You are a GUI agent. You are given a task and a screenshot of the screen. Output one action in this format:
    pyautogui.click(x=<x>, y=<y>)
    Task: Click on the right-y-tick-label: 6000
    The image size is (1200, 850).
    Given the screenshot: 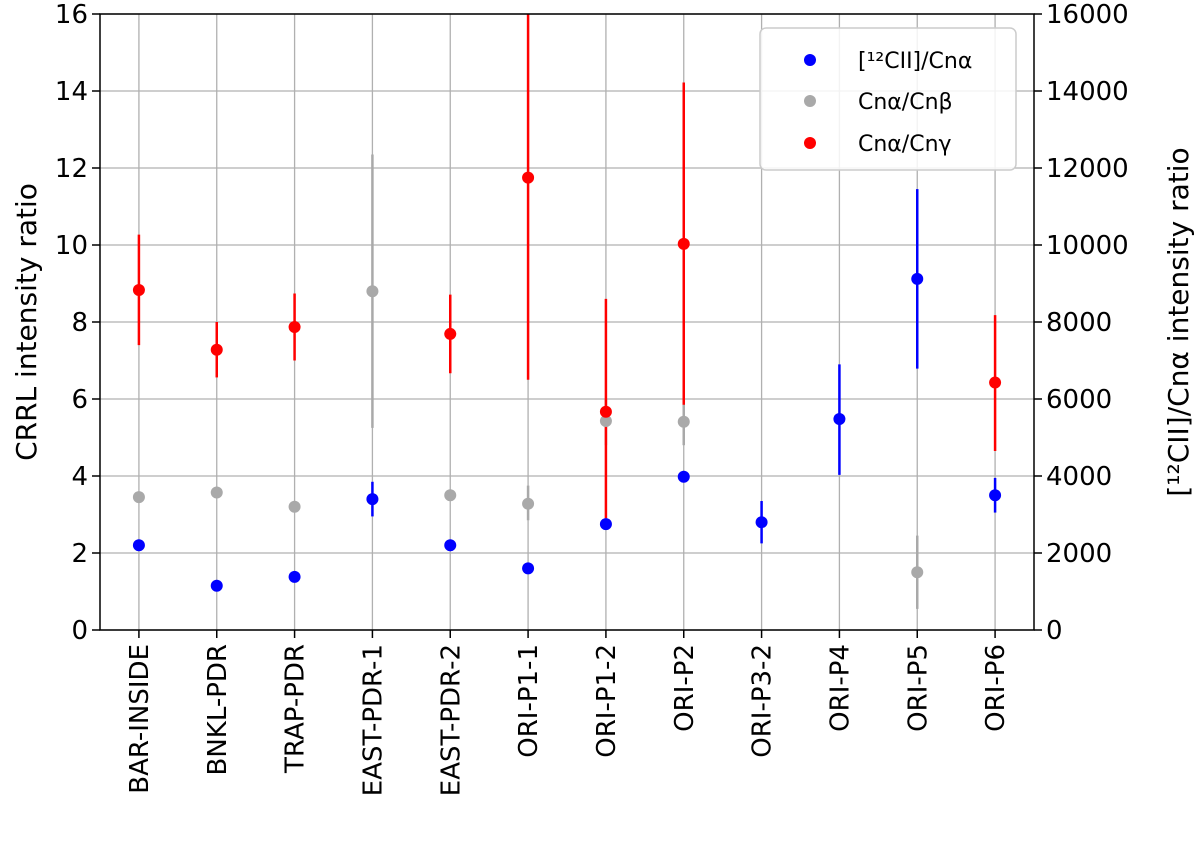 What is the action you would take?
    pyautogui.click(x=1079, y=400)
    